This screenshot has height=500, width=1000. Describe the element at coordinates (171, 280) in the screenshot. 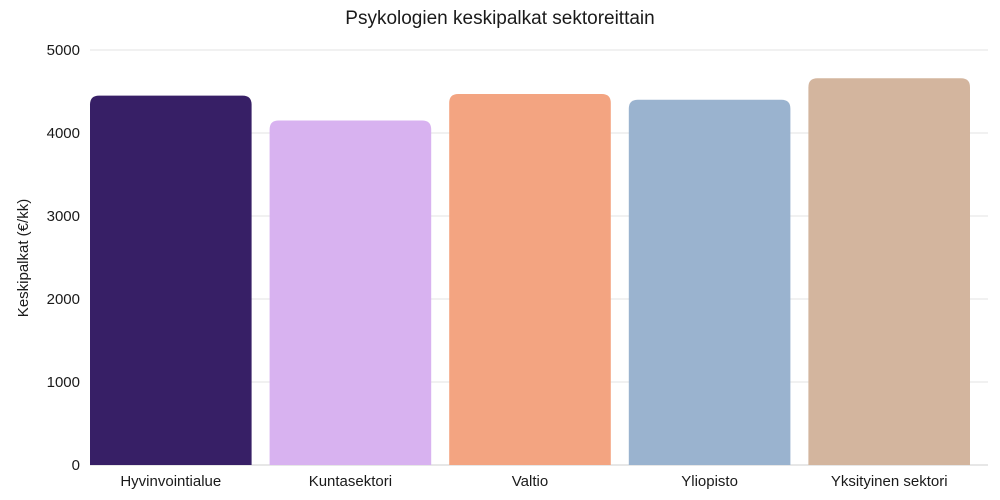

I see `bar-hyvinvointialue` at that location.